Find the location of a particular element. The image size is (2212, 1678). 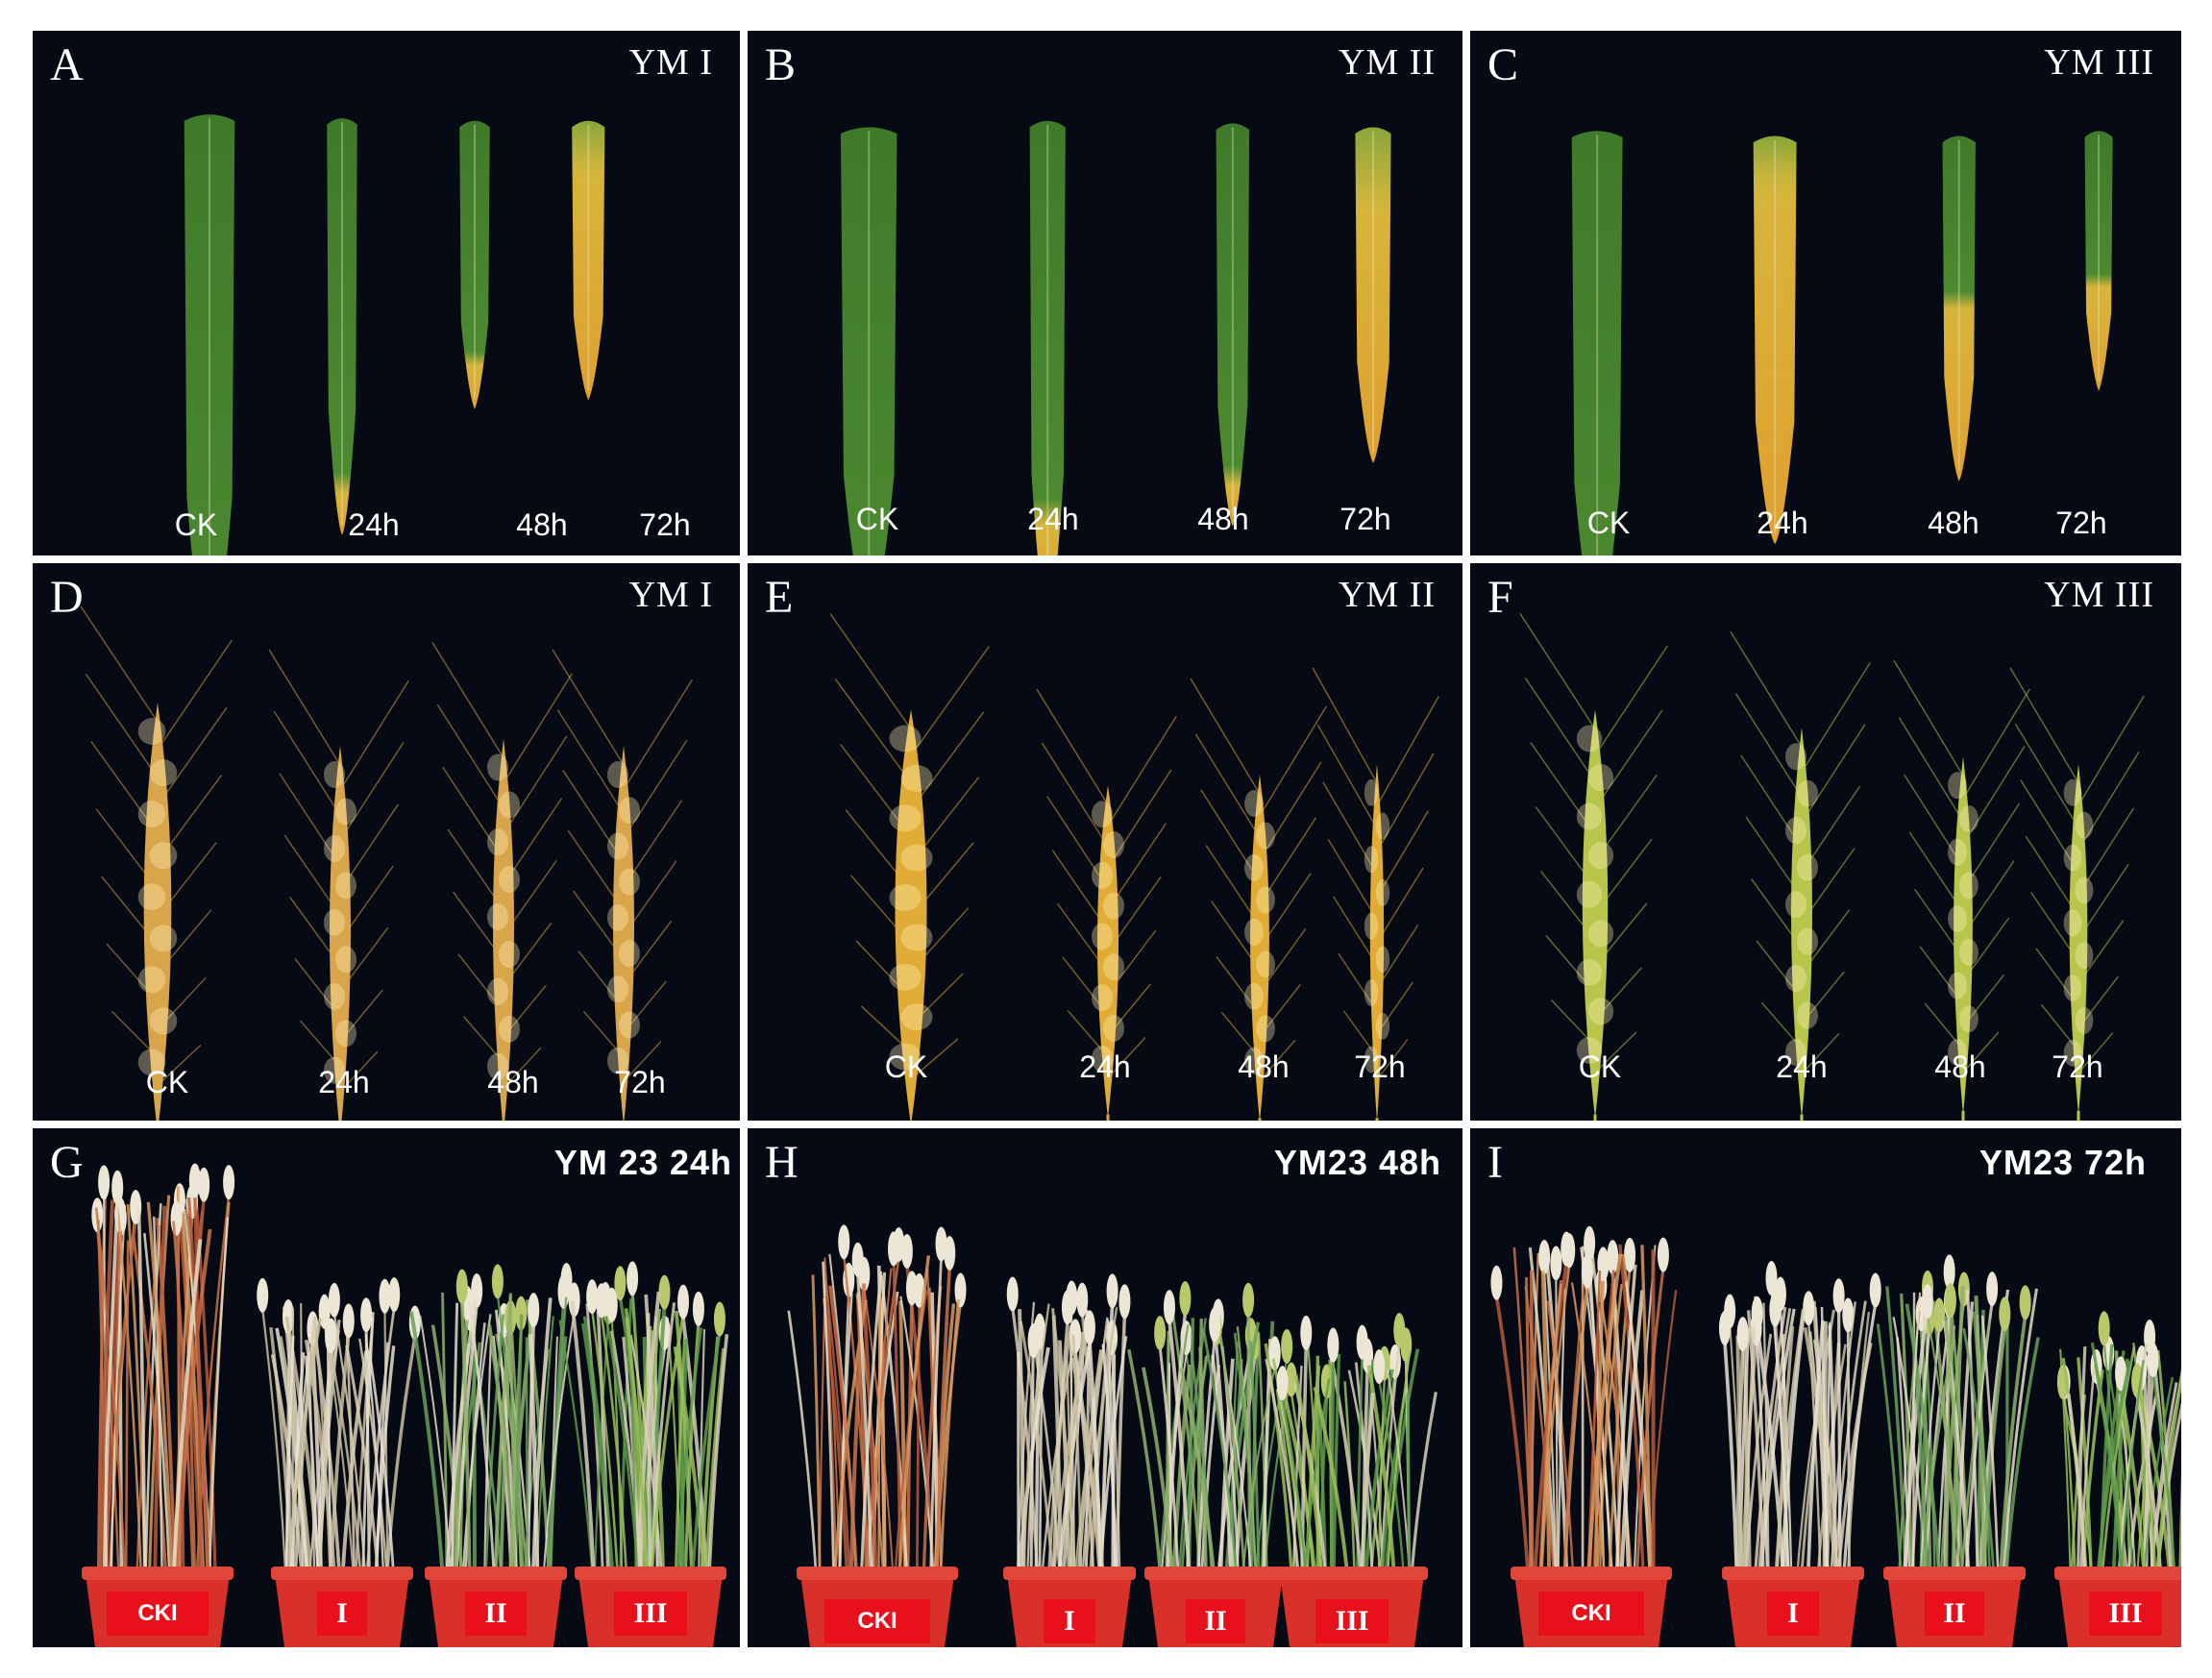

panel-letter: F is located at coordinates (1500, 597).